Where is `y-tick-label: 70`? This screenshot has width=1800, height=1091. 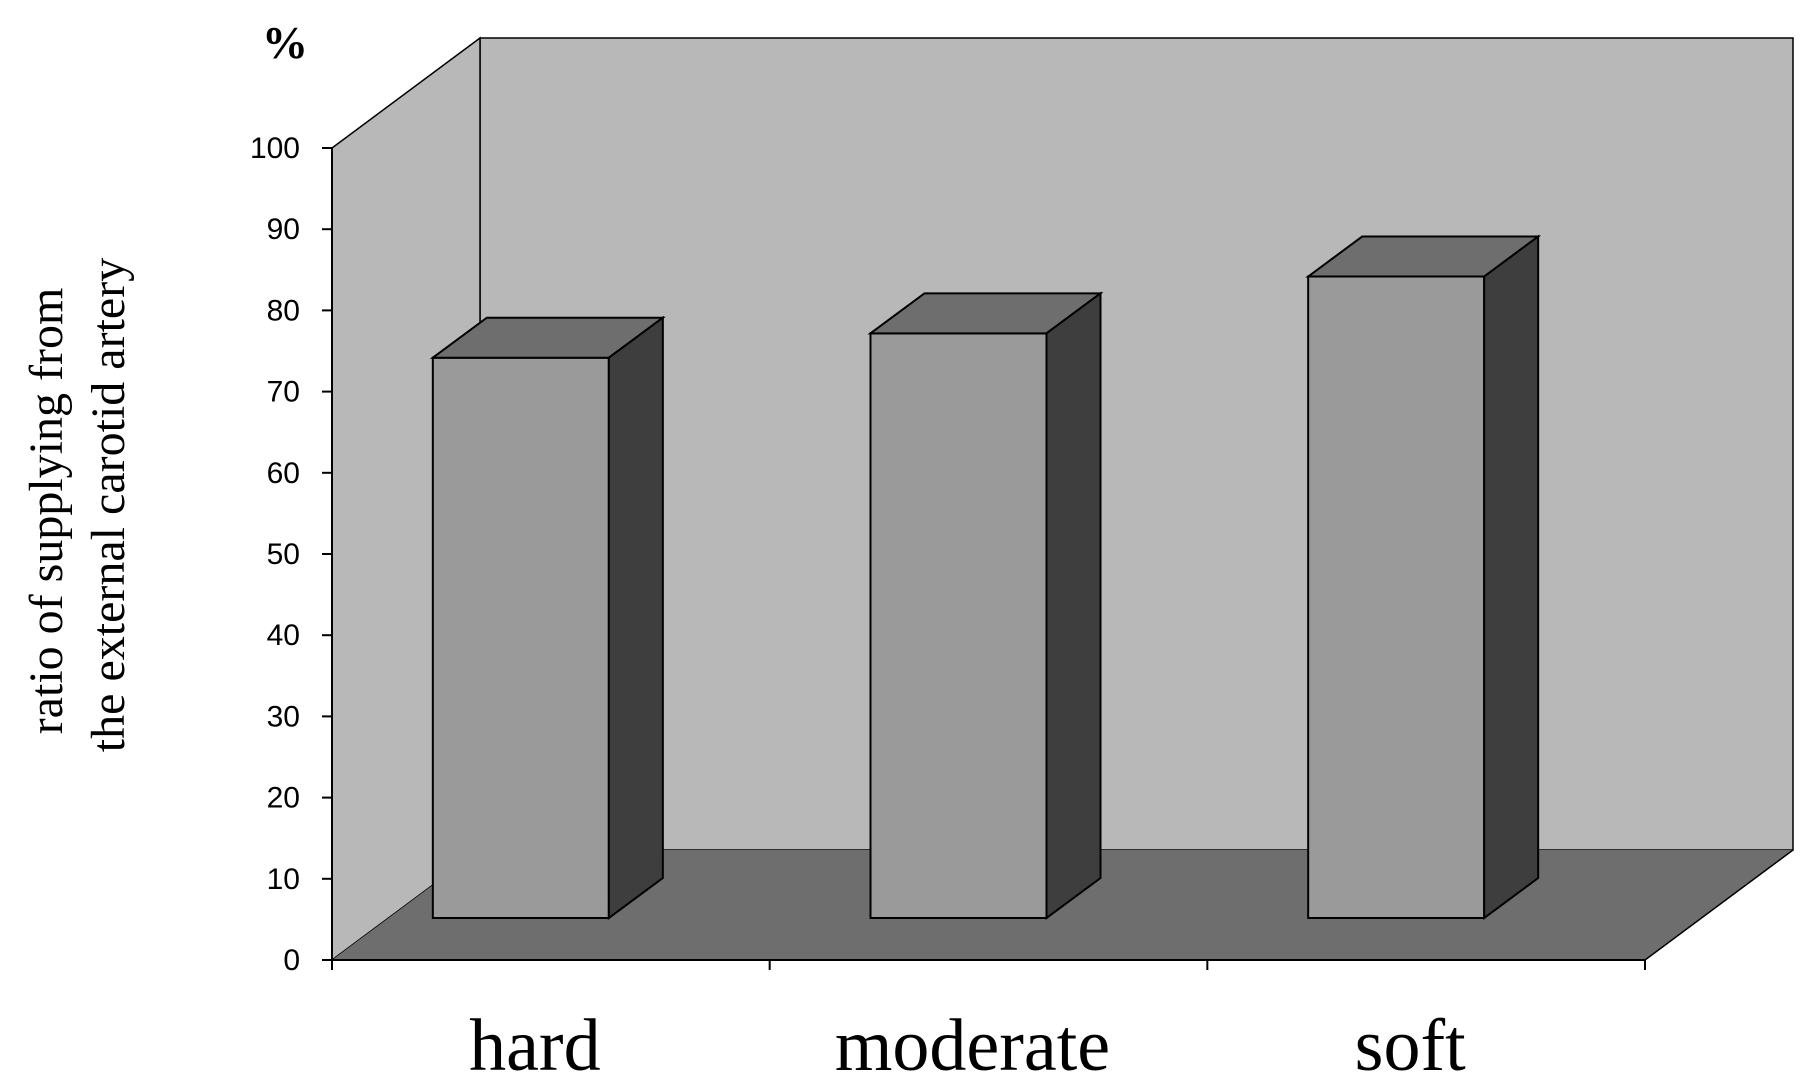
y-tick-label: 70 is located at coordinates (283, 392).